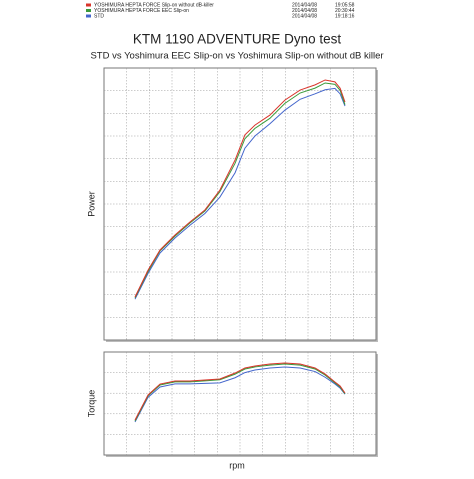 The image size is (474, 479). Describe the element at coordinates (237, 39) in the screenshot. I see `chart-title: KTM 1190 ADVENTURE Dyno test` at that location.